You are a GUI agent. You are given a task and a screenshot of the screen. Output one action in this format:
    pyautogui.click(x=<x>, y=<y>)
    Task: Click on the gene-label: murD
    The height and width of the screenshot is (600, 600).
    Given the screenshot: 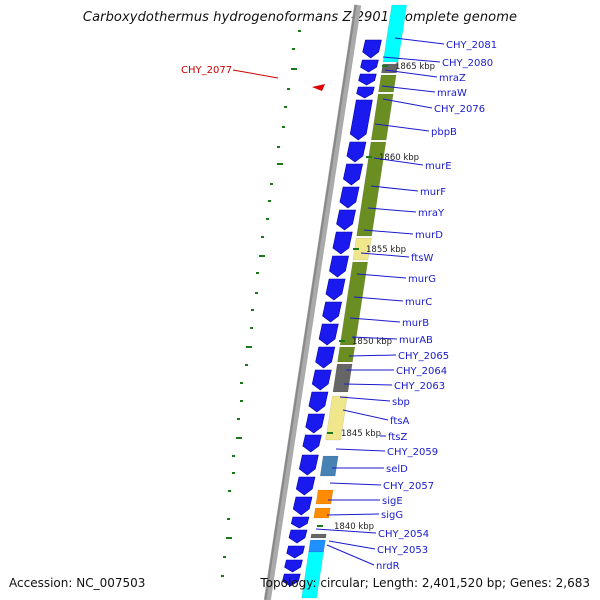 What is the action you would take?
    pyautogui.click(x=429, y=235)
    